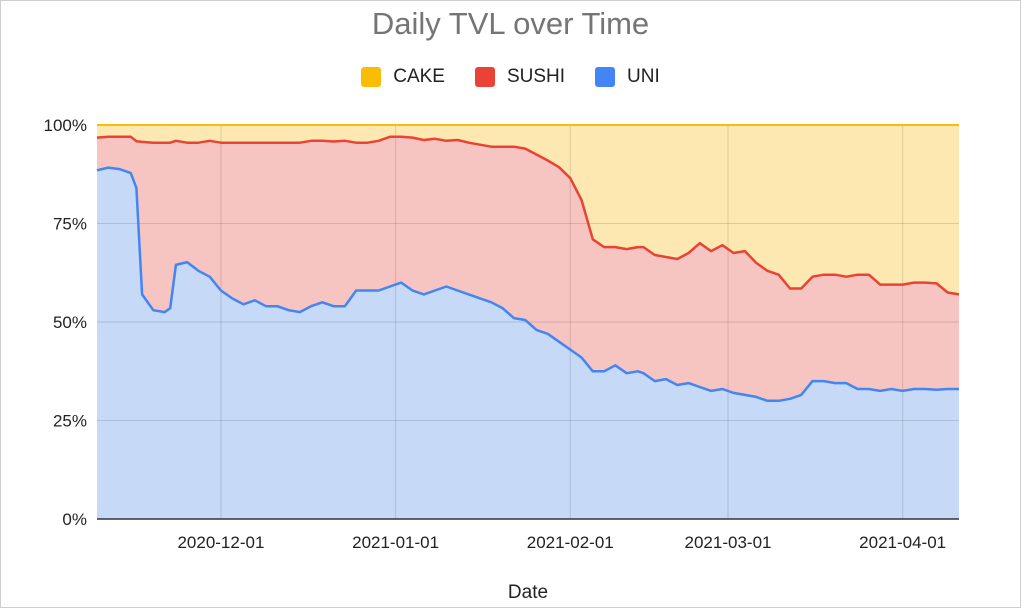  What do you see at coordinates (70, 322) in the screenshot?
I see `y-tick-label: 50%` at bounding box center [70, 322].